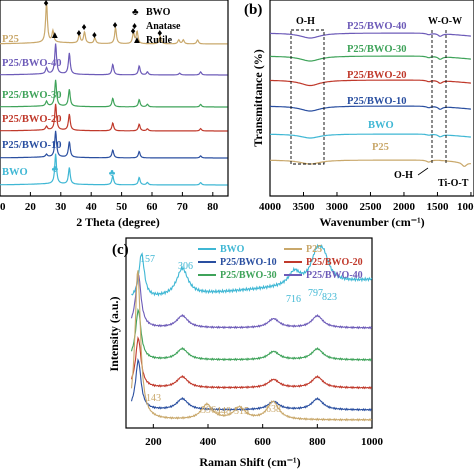  Describe the element at coordinates (423, 171) in the screenshot. I see `panel-b-oh-arrow` at that location.